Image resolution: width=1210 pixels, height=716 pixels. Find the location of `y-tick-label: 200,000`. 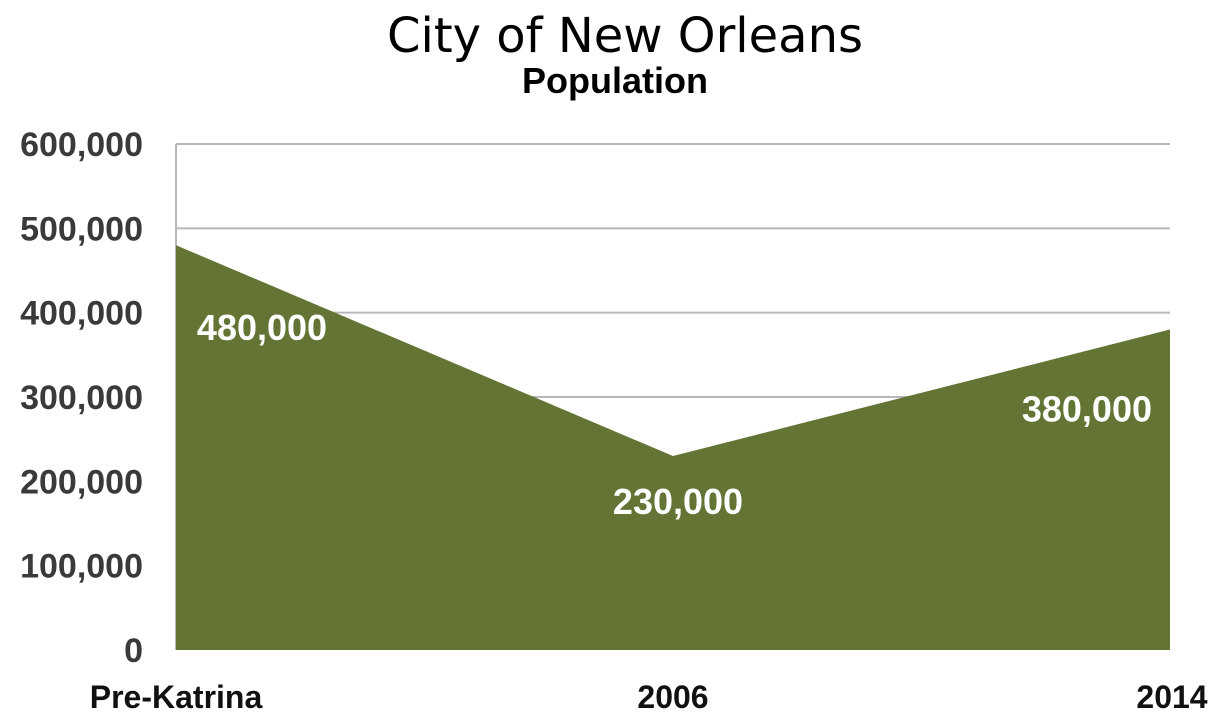

y-tick-label: 200,000 is located at coordinates (81, 482).